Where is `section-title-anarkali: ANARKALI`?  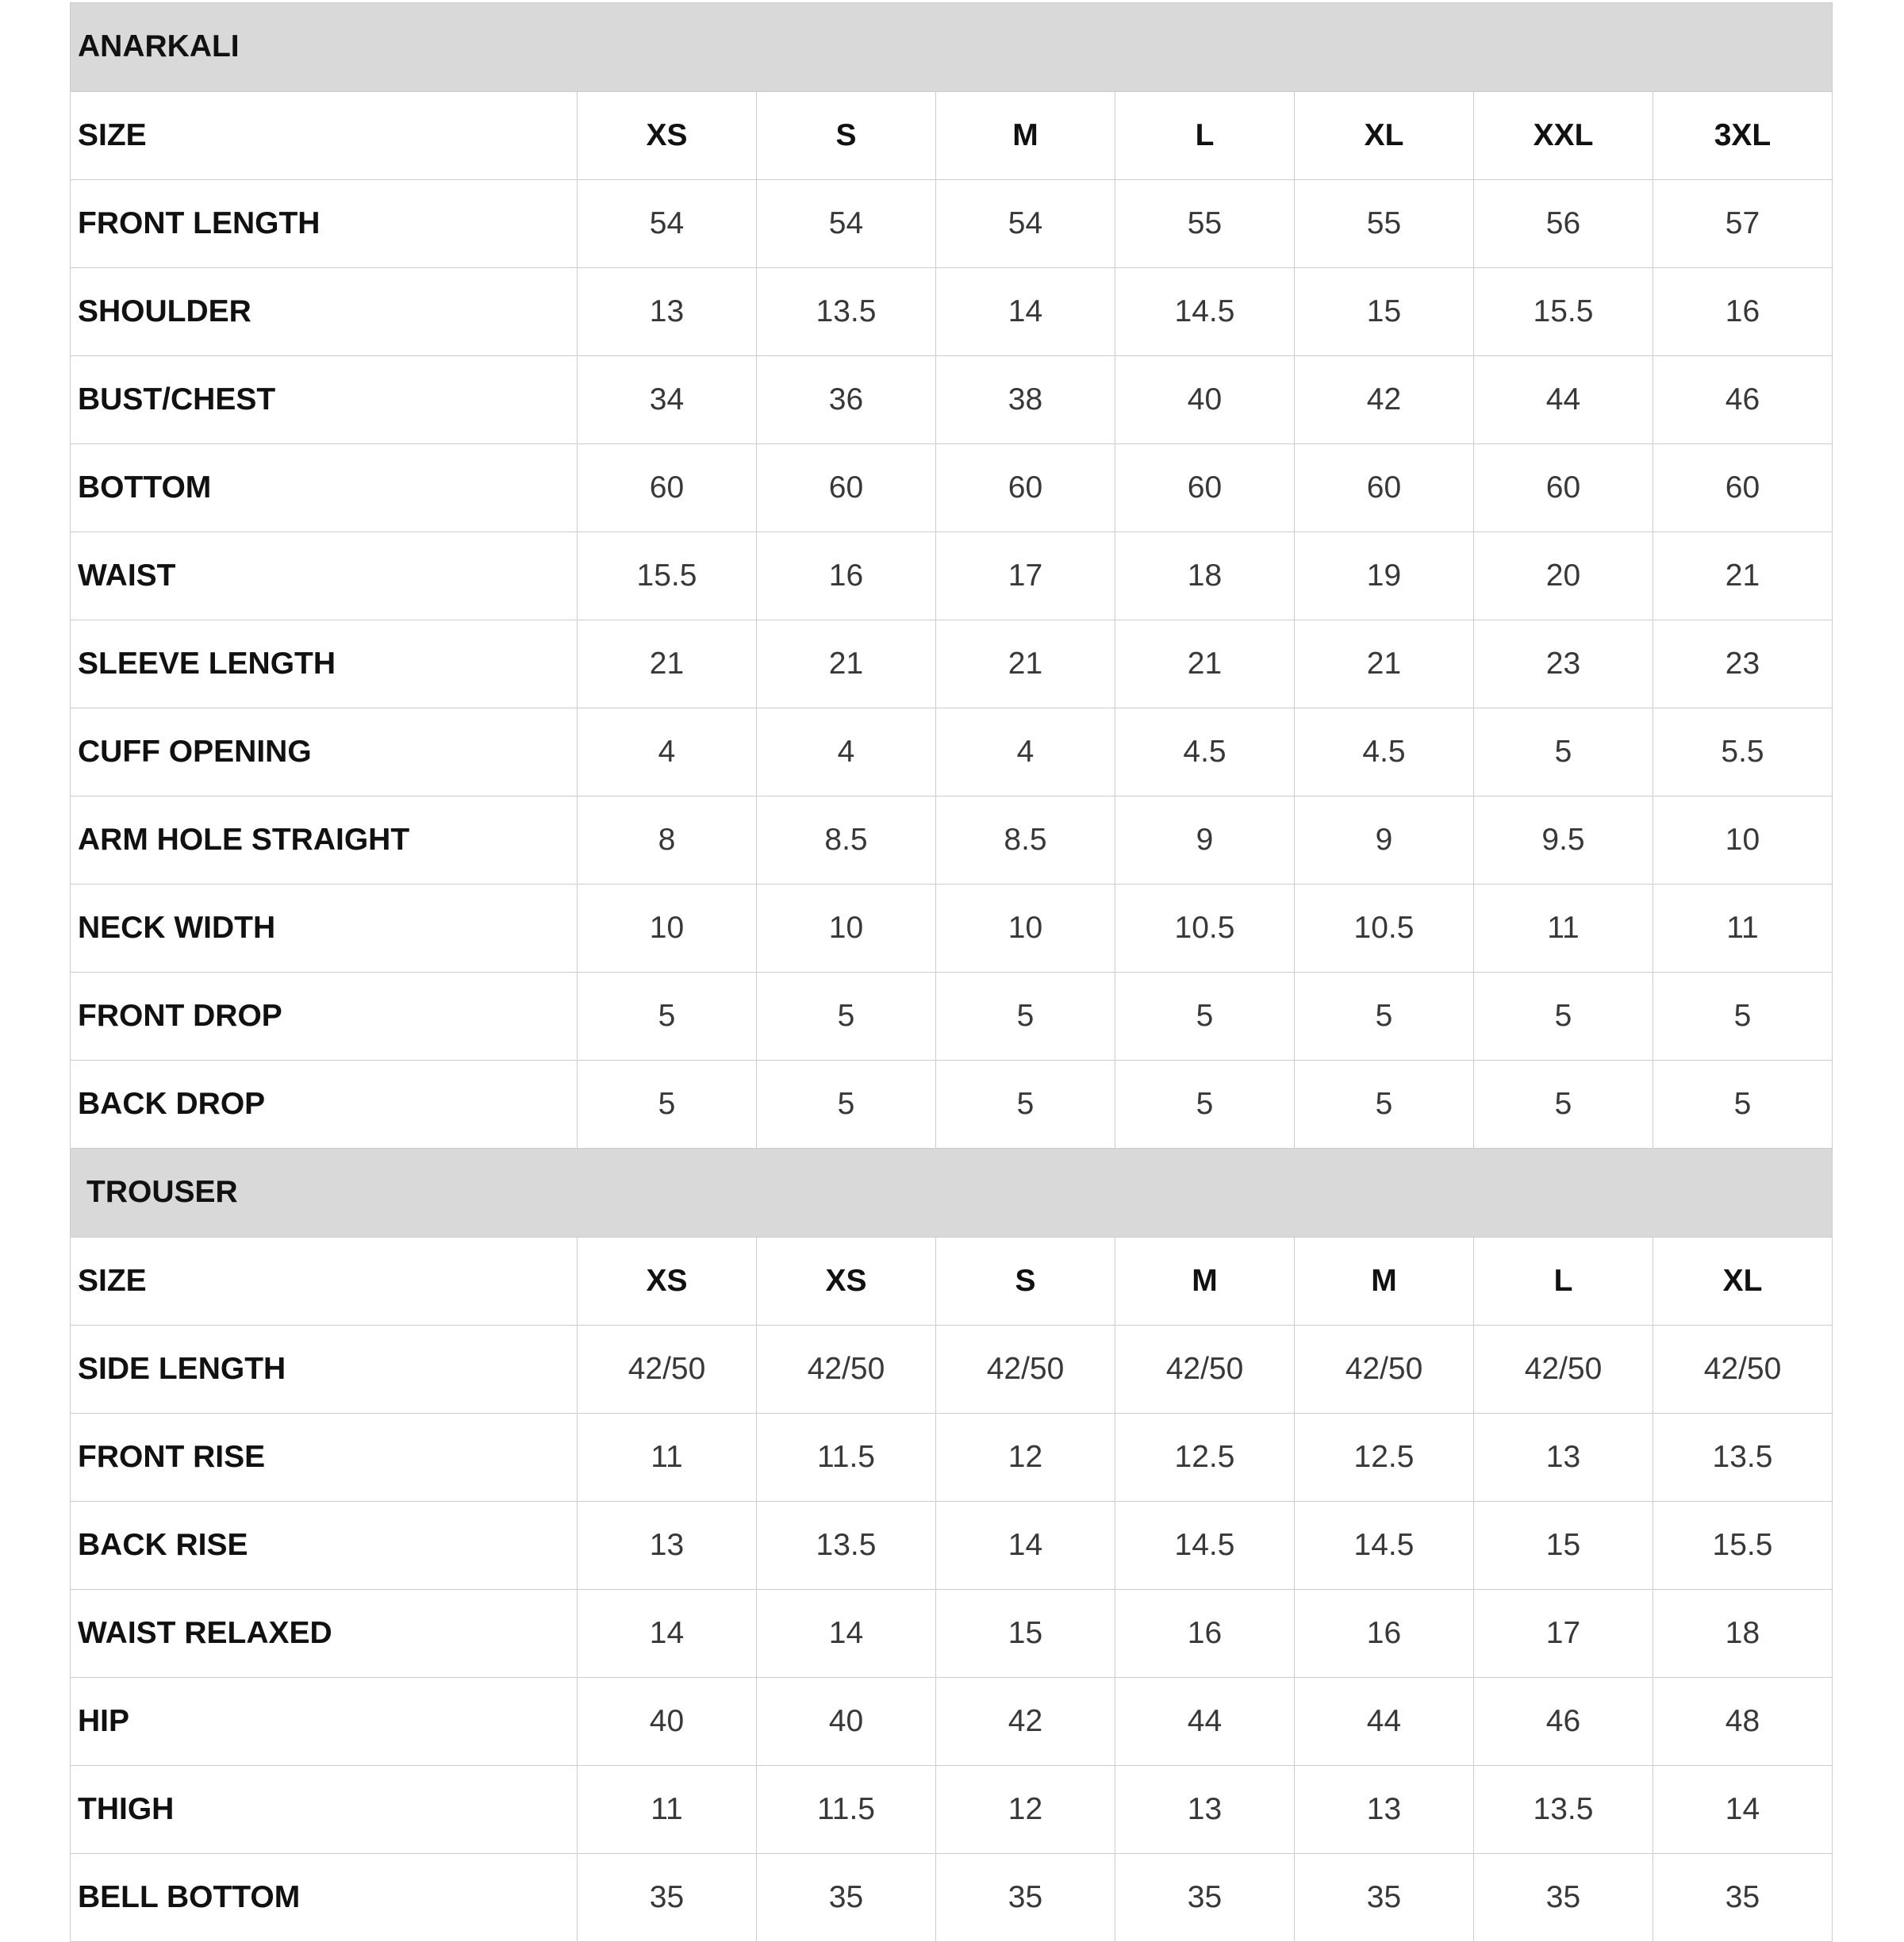 section-title-anarkali: ANARKALI is located at coordinates (951, 47).